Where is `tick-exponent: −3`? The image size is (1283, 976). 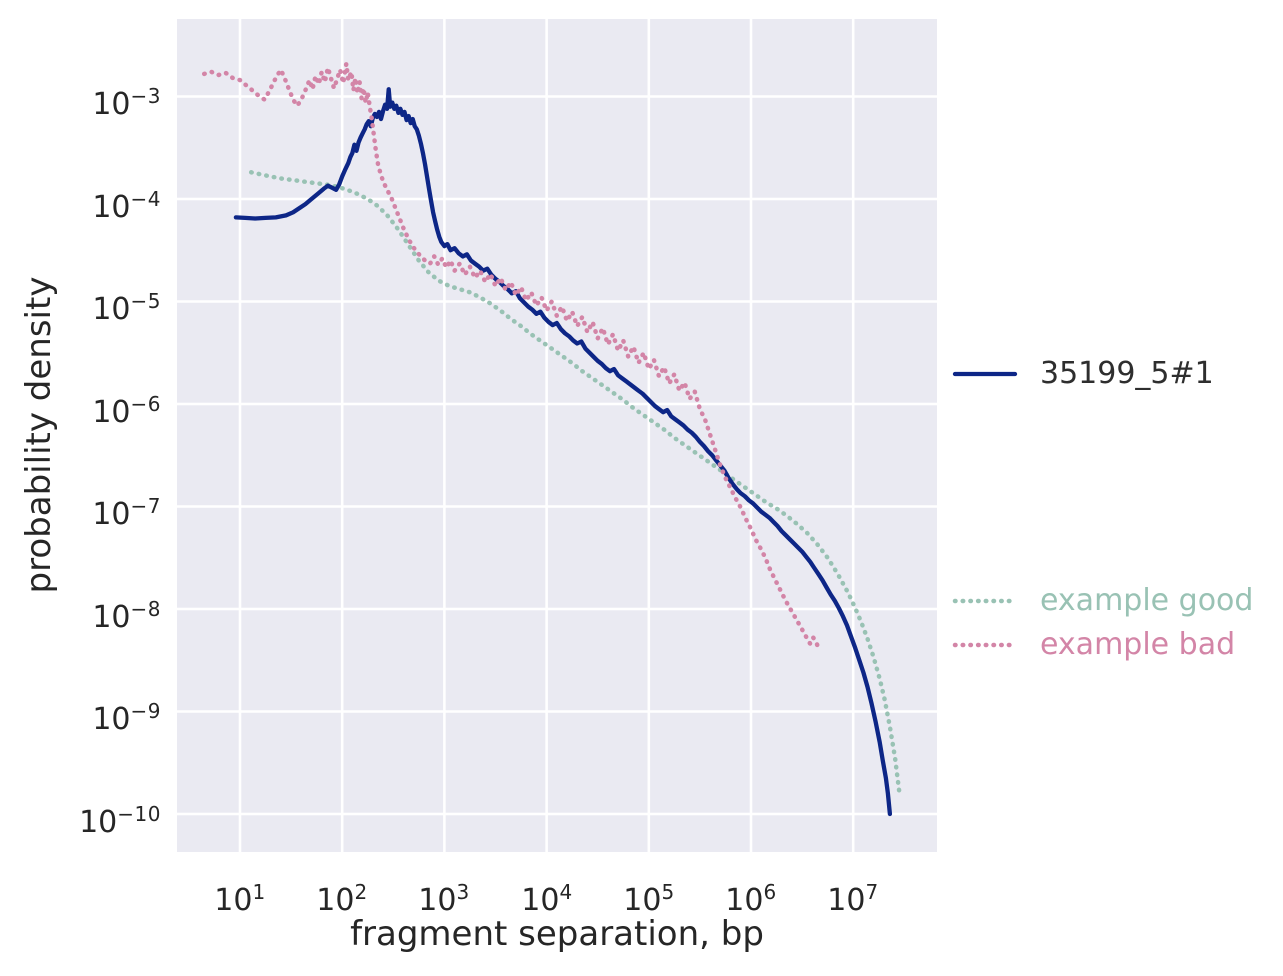 tick-exponent: −3 is located at coordinates (145, 96).